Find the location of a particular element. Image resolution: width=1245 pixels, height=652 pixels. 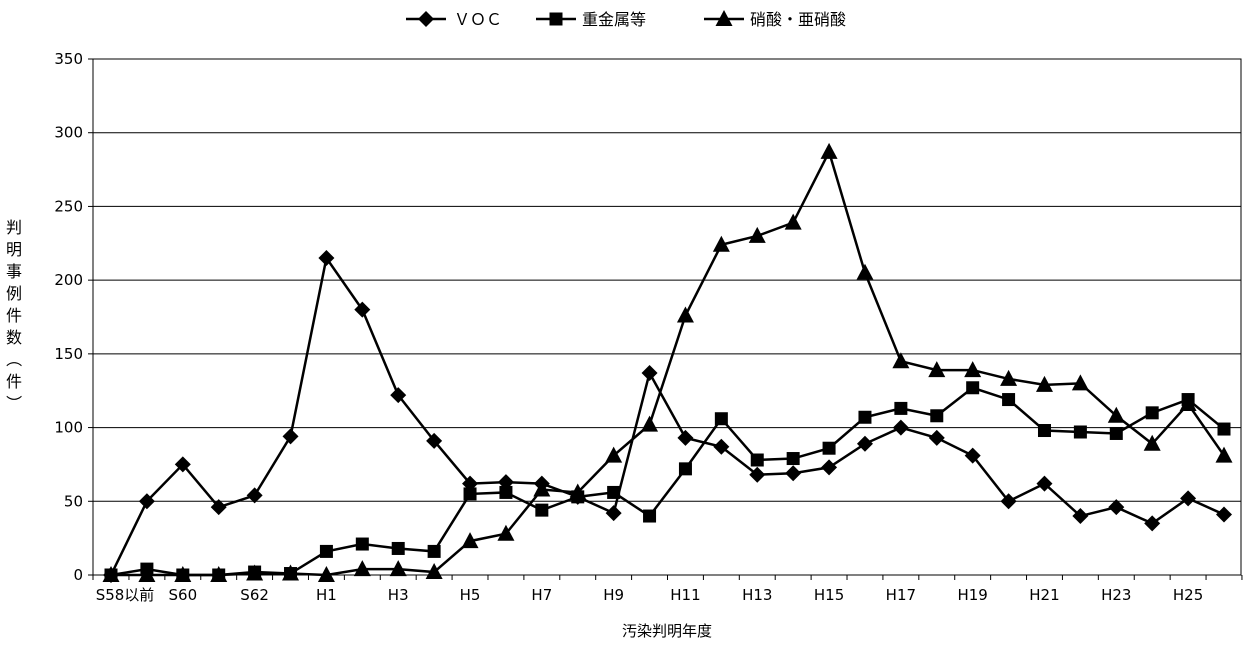

y-tick-label: 300 is located at coordinates (68, 133).